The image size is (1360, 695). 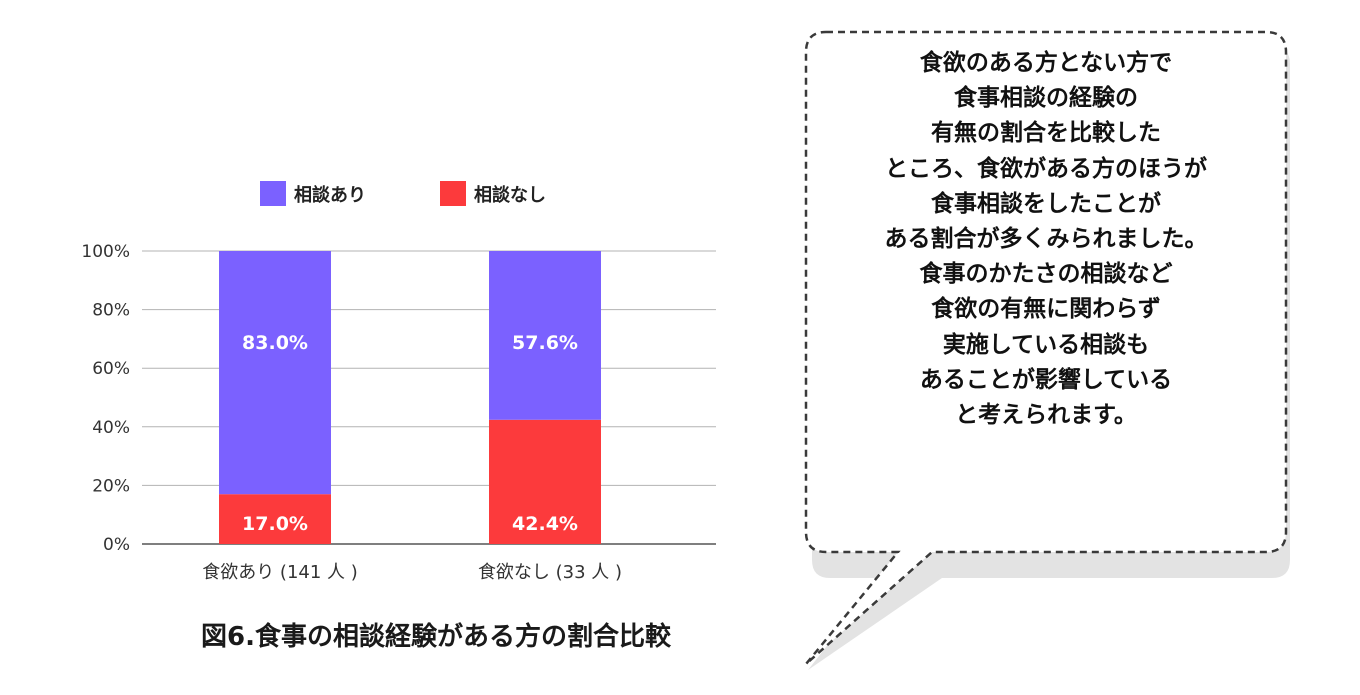 What do you see at coordinates (116, 545) in the screenshot?
I see `y-tick-label: 0%` at bounding box center [116, 545].